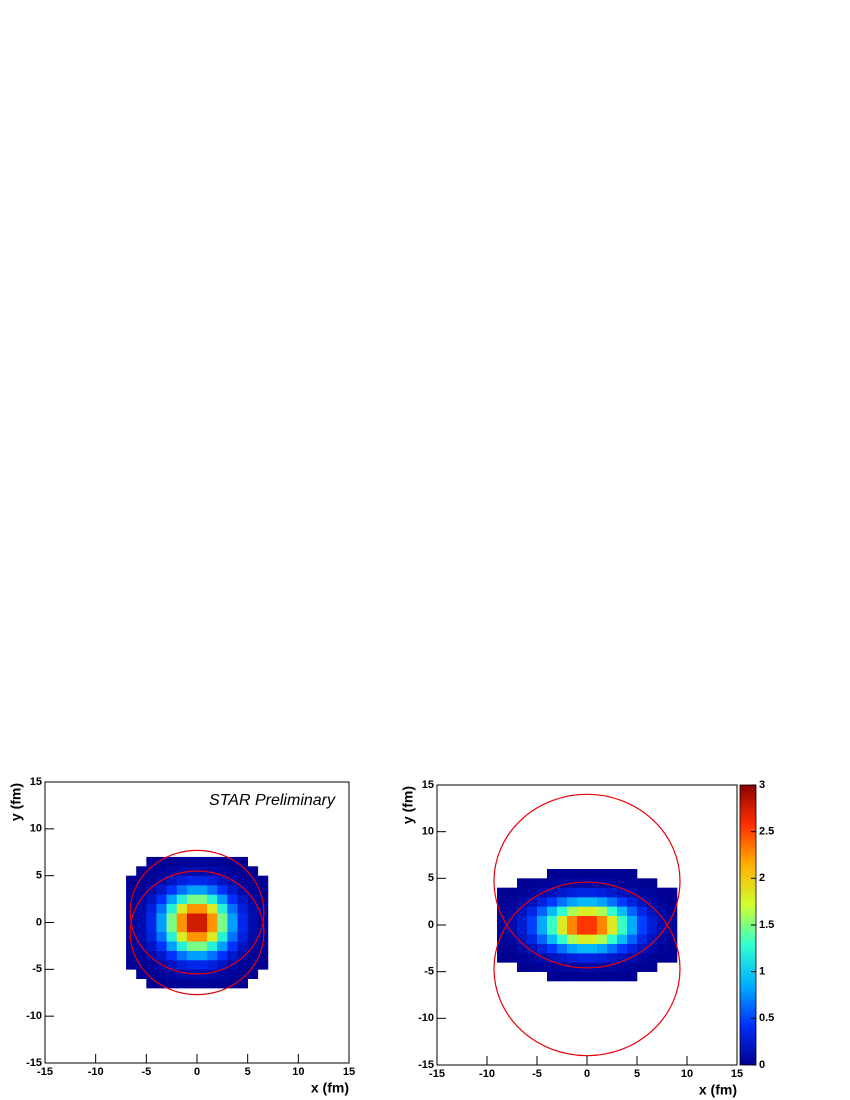 The image size is (850, 1100). What do you see at coordinates (687, 1074) in the screenshot?
I see `x-tick-label: 10` at bounding box center [687, 1074].